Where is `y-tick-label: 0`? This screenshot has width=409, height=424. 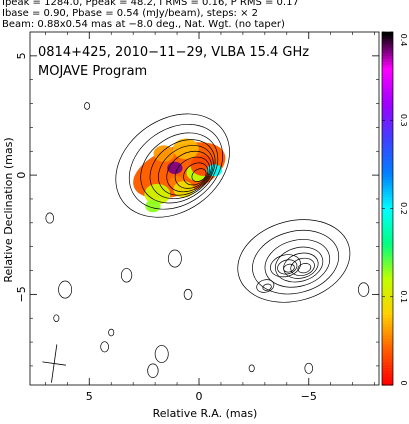
y-tick-label: 0 is located at coordinates (21, 175).